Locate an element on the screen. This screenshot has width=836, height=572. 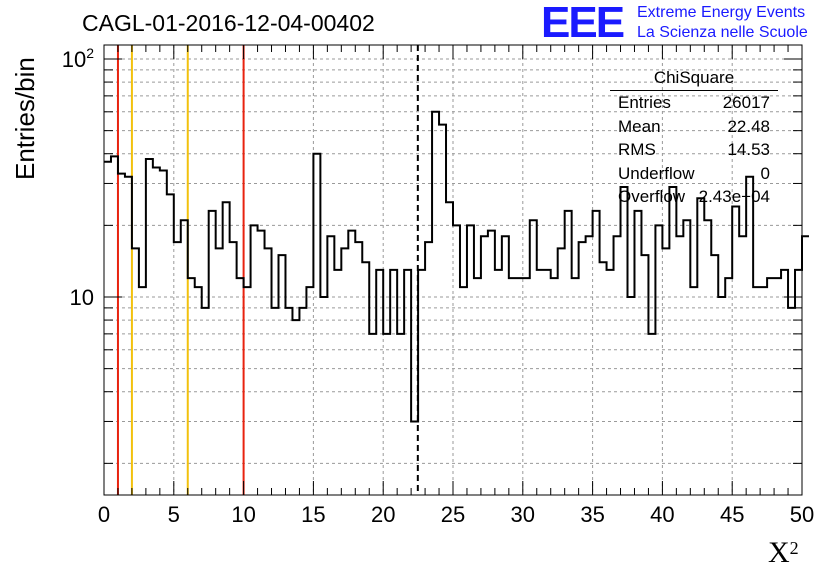
stats-row-mean: Mean 22.48 is located at coordinates (694, 127).